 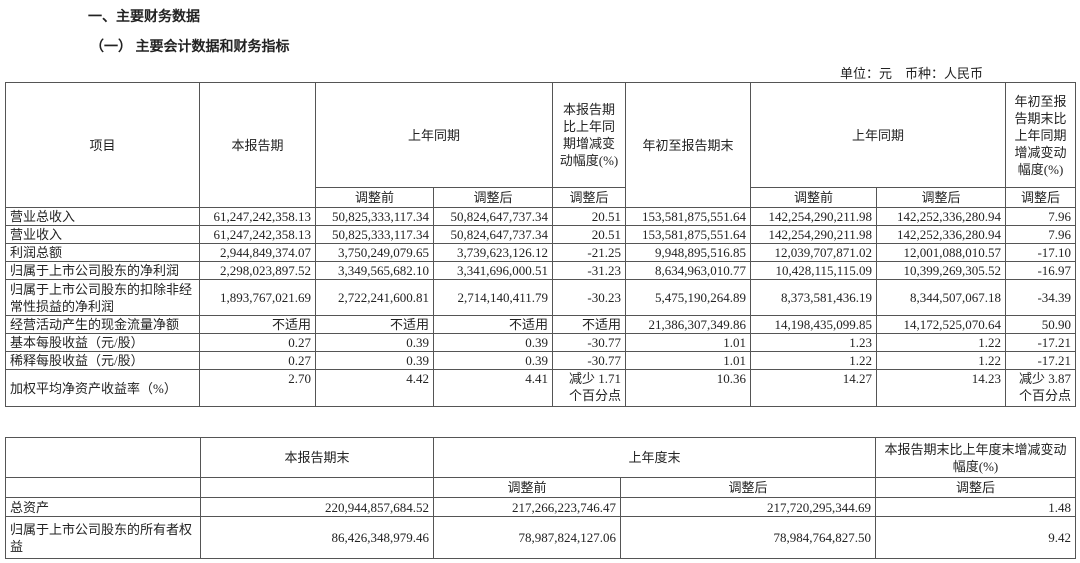 I want to click on cell-value: -21.25, so click(x=589, y=252).